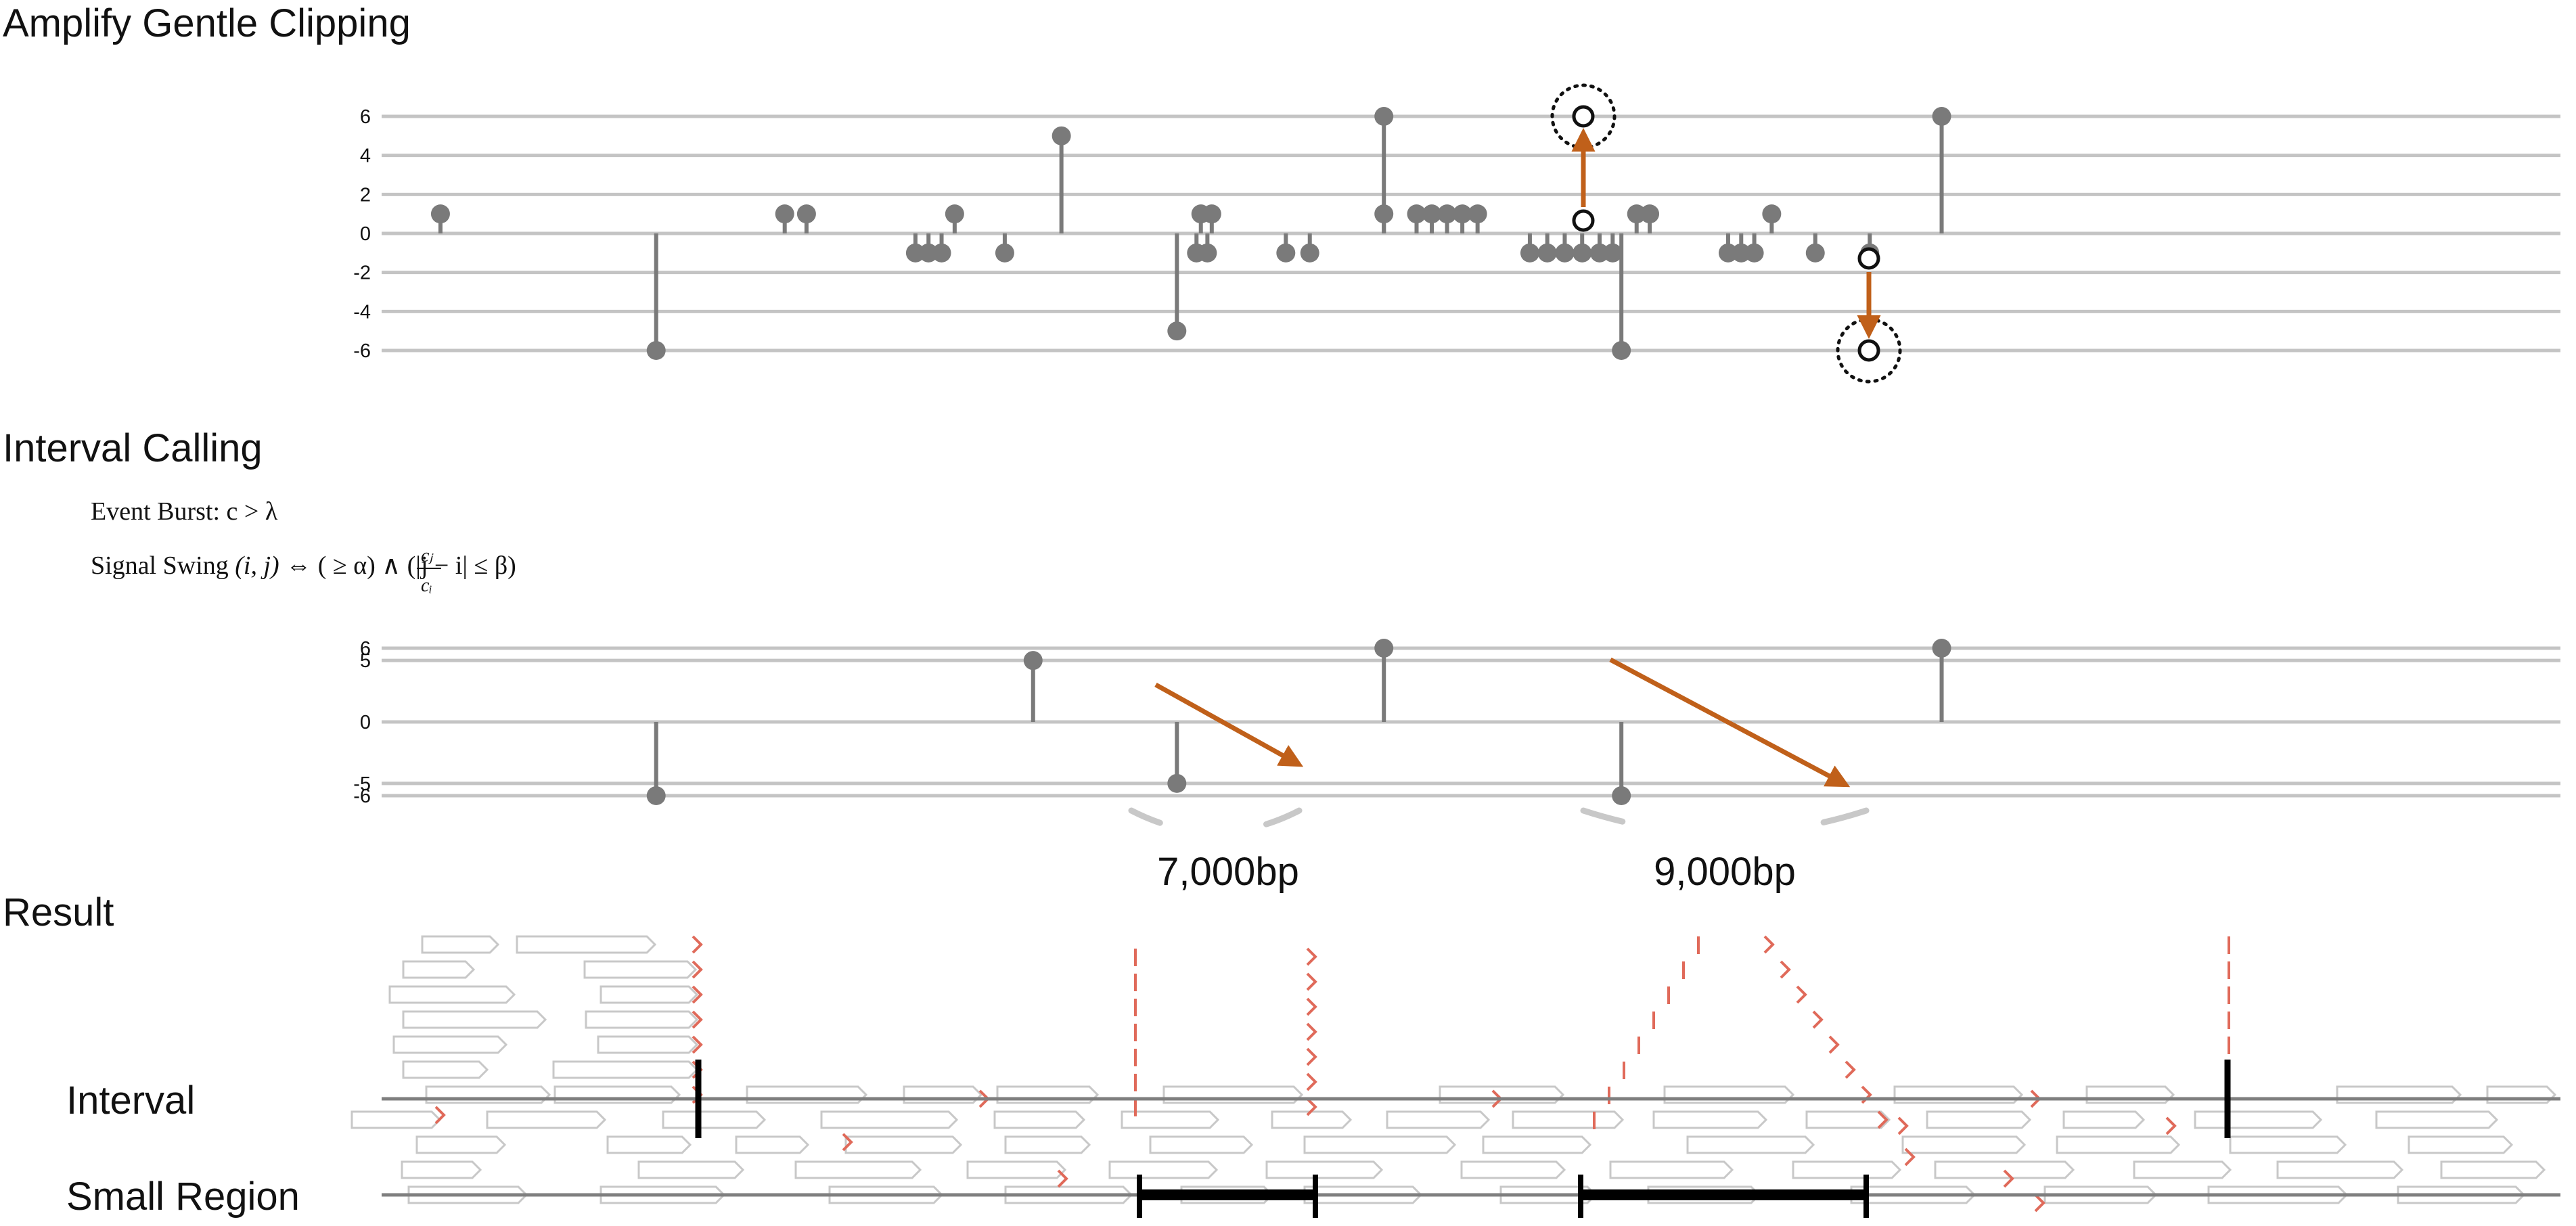 This screenshot has height=1226, width=2576. What do you see at coordinates (365, 722) in the screenshot?
I see `interval-tick-label: 0` at bounding box center [365, 722].